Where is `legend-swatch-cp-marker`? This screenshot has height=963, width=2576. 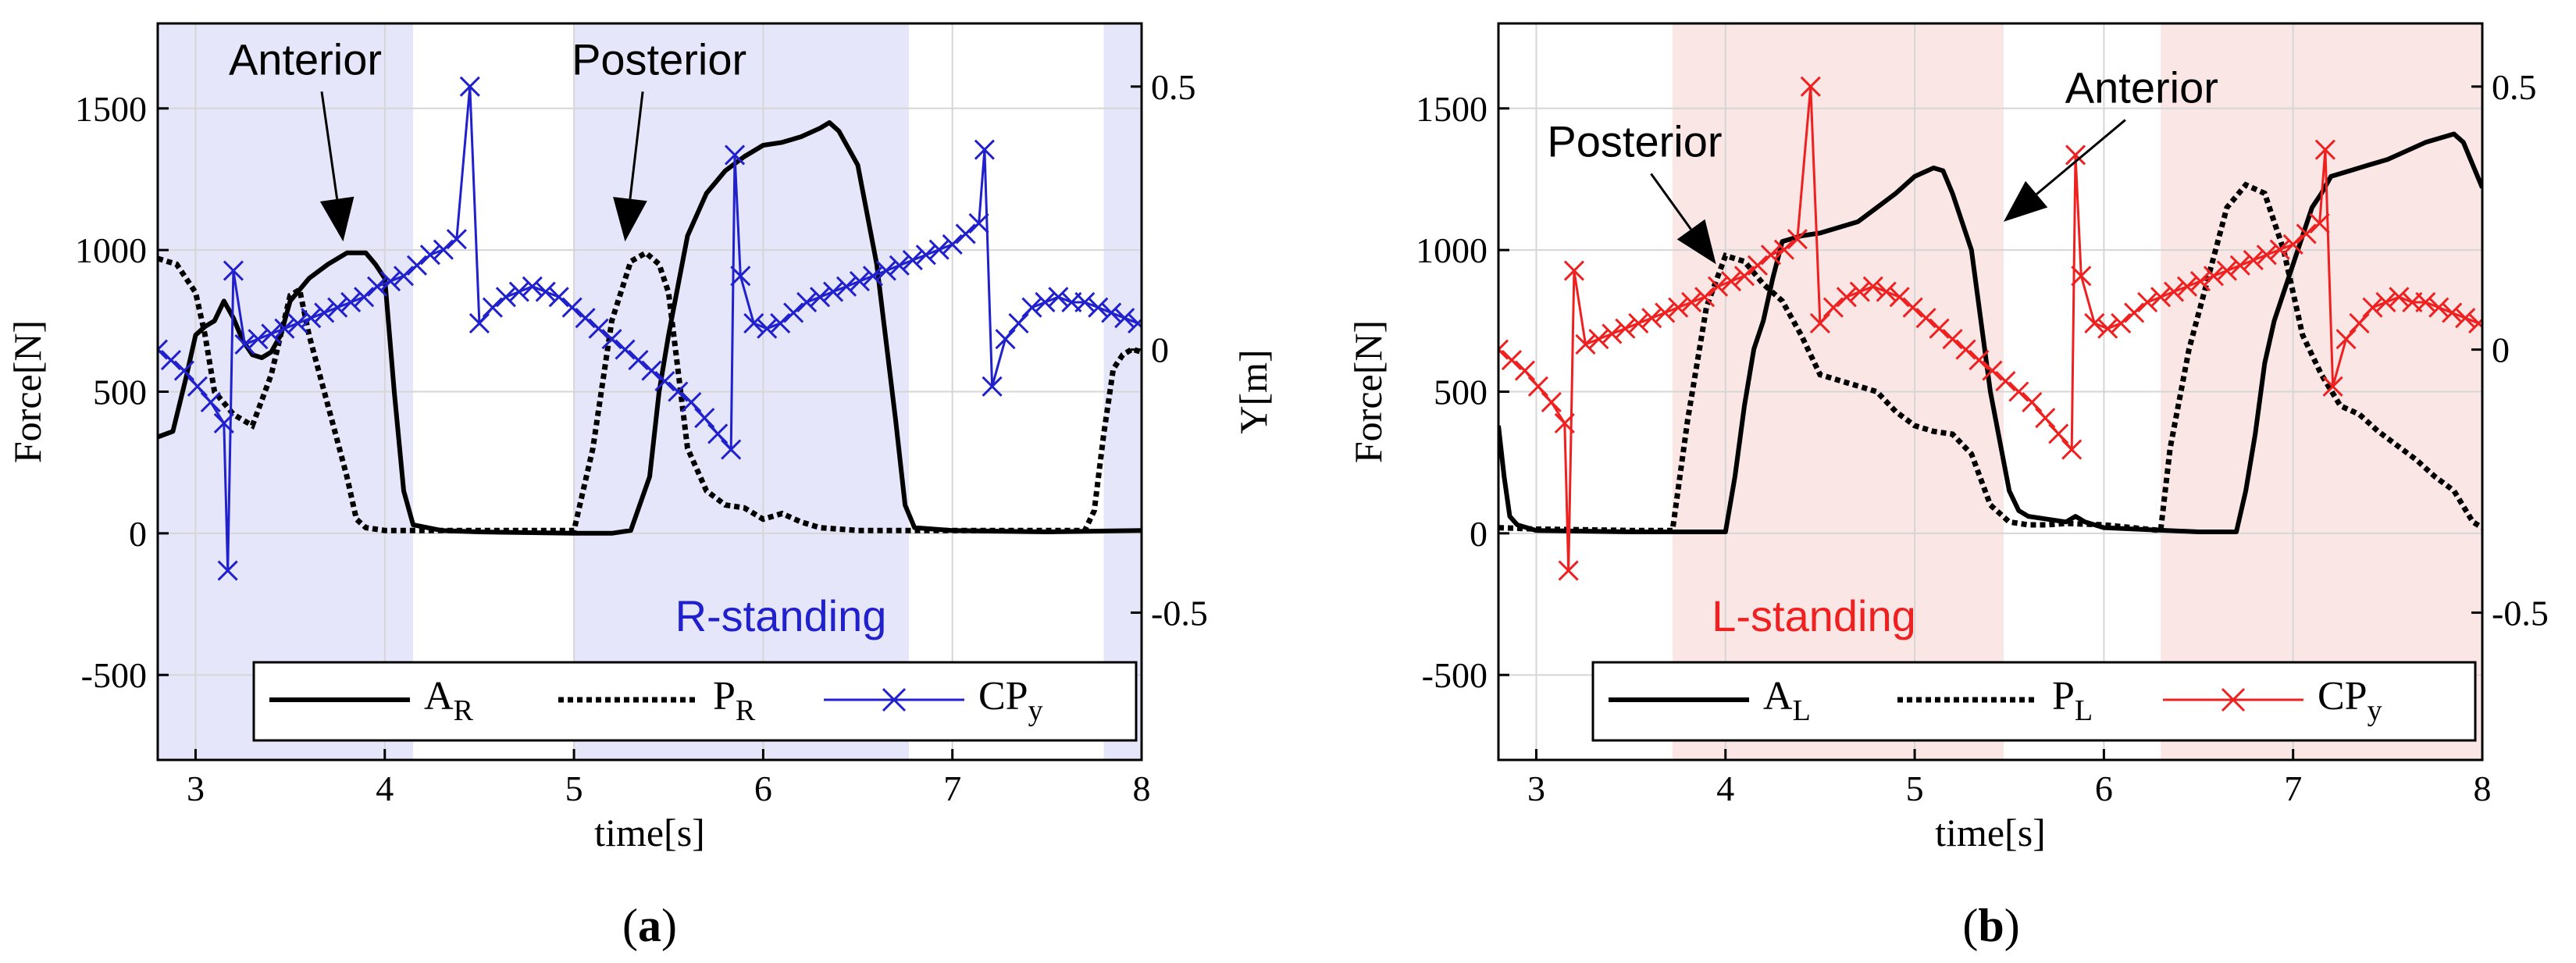
legend-swatch-cp-marker is located at coordinates (2233, 699).